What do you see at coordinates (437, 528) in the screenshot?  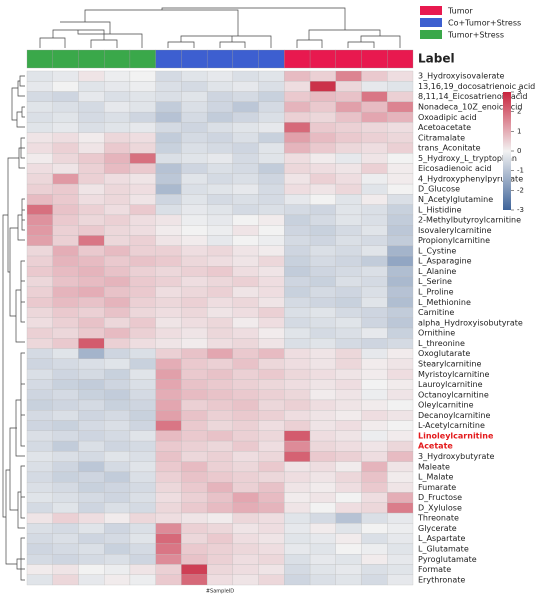 I see `row-label: Glycerate` at bounding box center [437, 528].